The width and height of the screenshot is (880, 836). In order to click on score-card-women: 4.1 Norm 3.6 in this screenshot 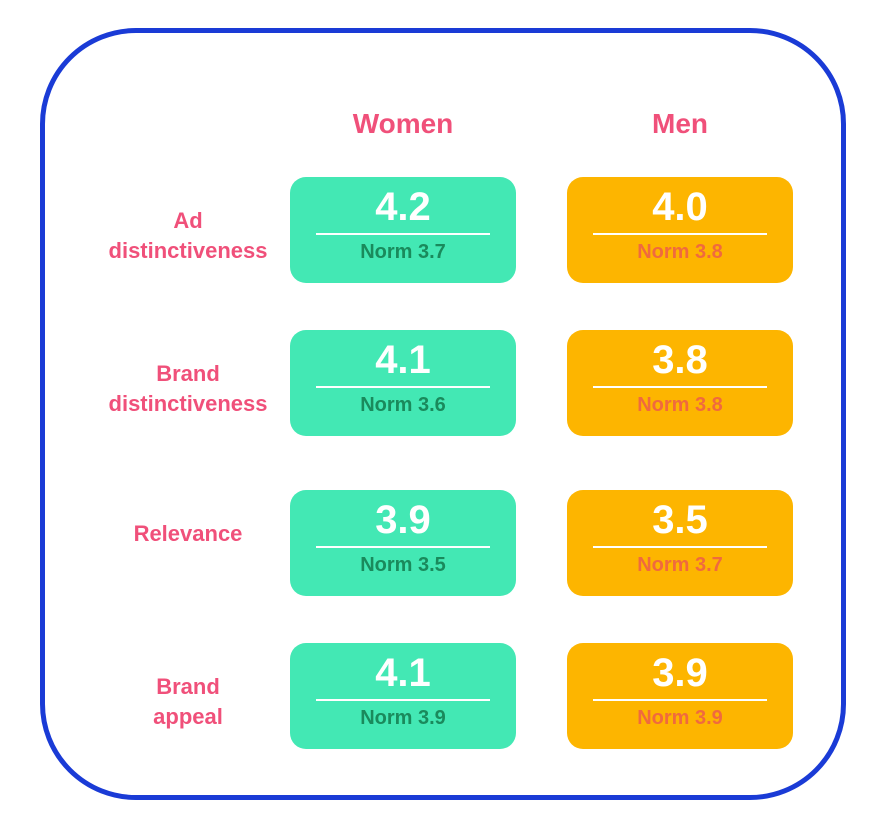, I will do `click(403, 383)`.